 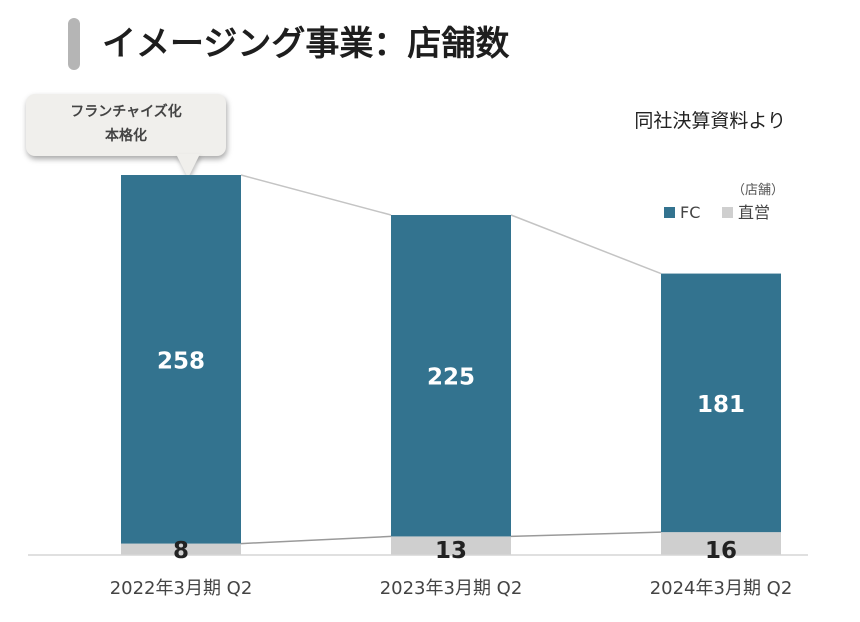 What do you see at coordinates (181, 588) in the screenshot?
I see `x-tick-label-1: 2022年3月期 Q2` at bounding box center [181, 588].